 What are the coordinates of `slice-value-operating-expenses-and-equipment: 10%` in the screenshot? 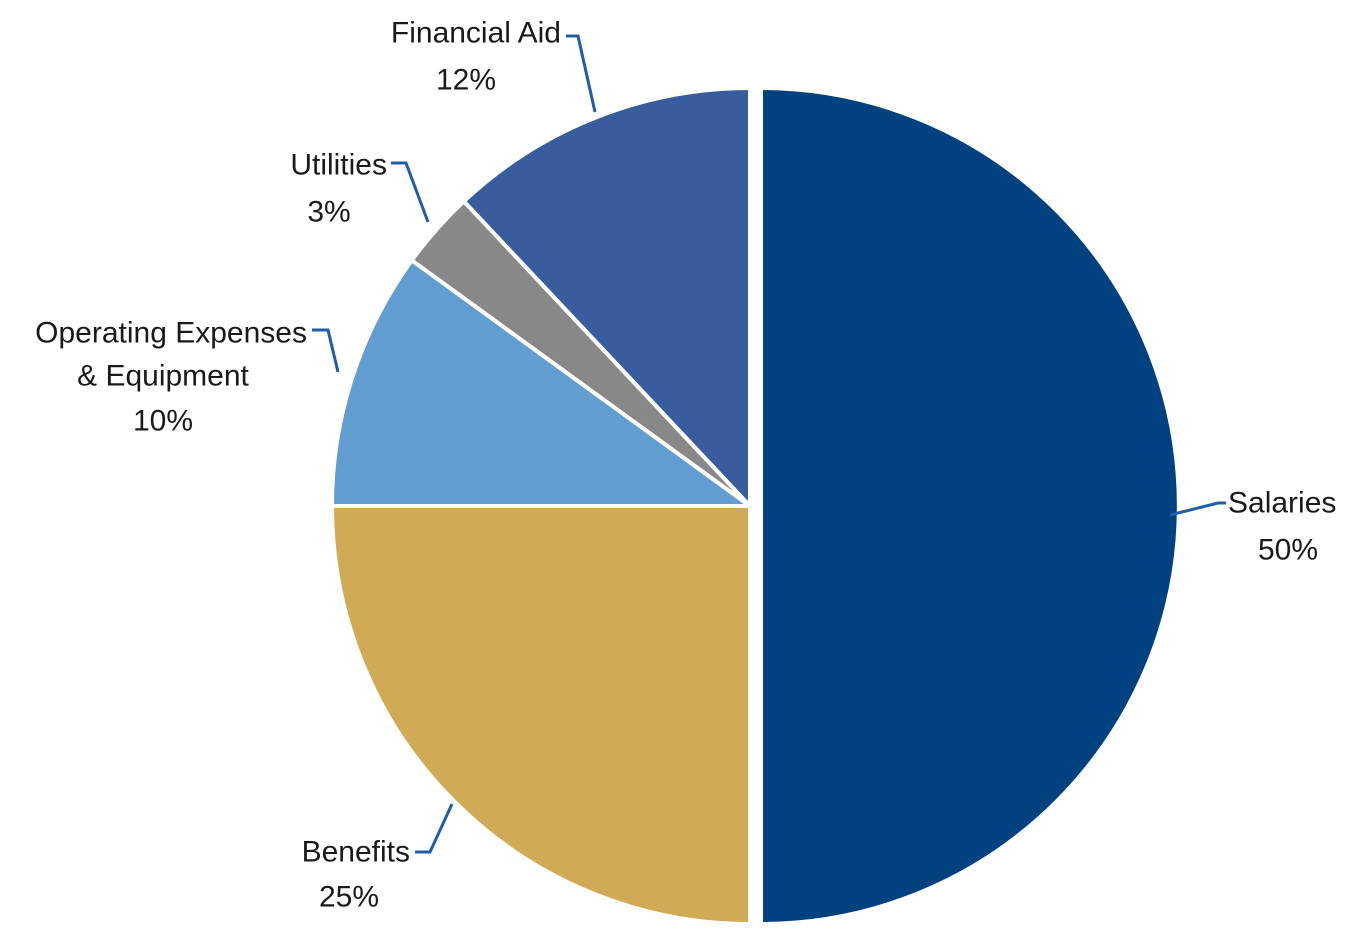 It's located at (163, 421).